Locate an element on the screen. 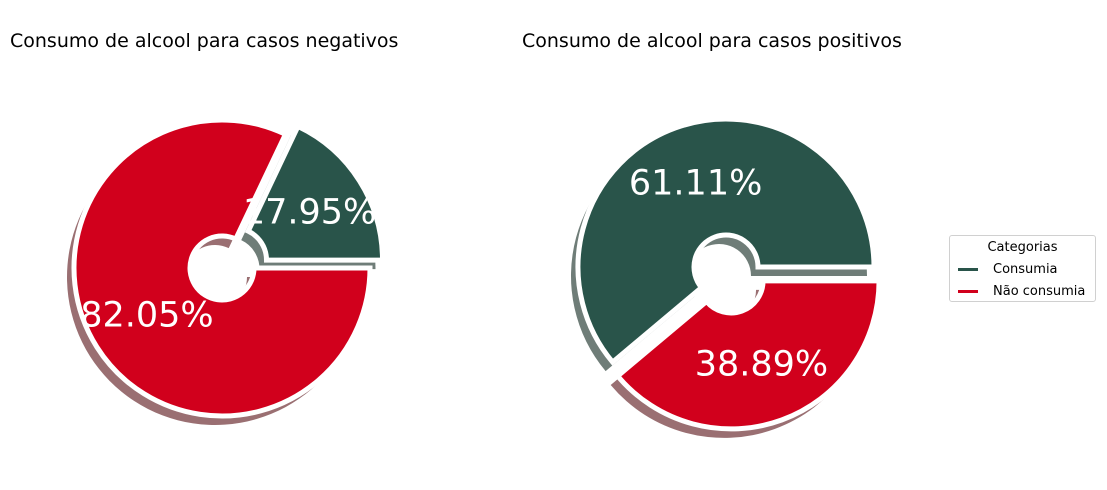 This screenshot has height=490, width=1107. legend-item-nao-consumia: Não consumia is located at coordinates (1021, 291).